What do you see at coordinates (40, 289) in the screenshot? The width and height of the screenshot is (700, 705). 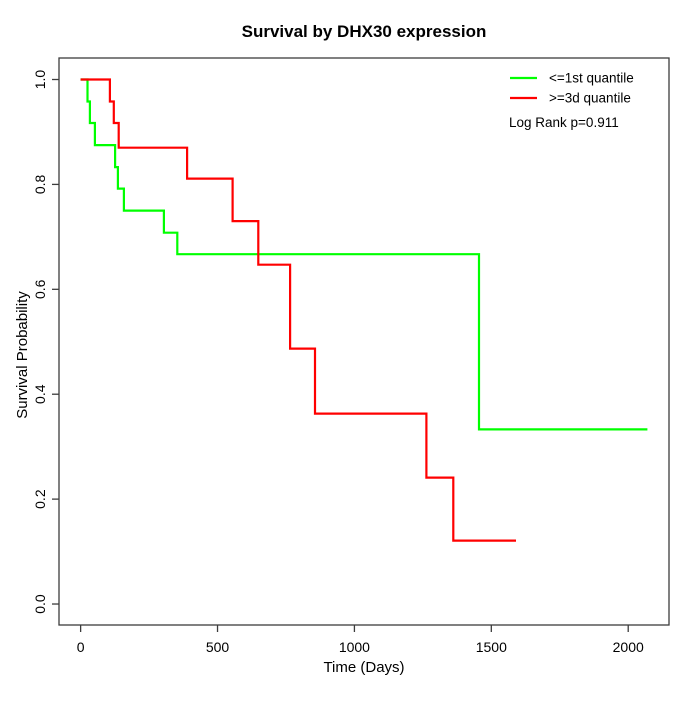 I see `y-tick-label: 0.6` at bounding box center [40, 289].